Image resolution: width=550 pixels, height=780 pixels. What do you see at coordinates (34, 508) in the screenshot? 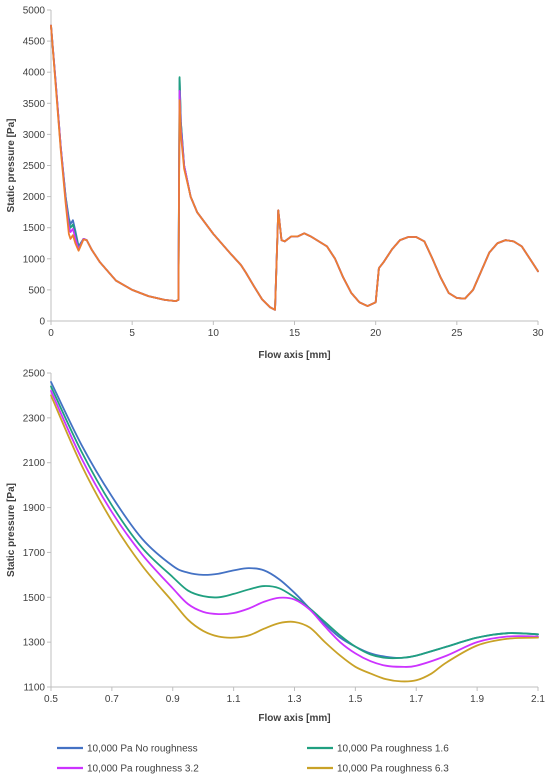
I see `y-tick-label: 1900` at bounding box center [34, 508].